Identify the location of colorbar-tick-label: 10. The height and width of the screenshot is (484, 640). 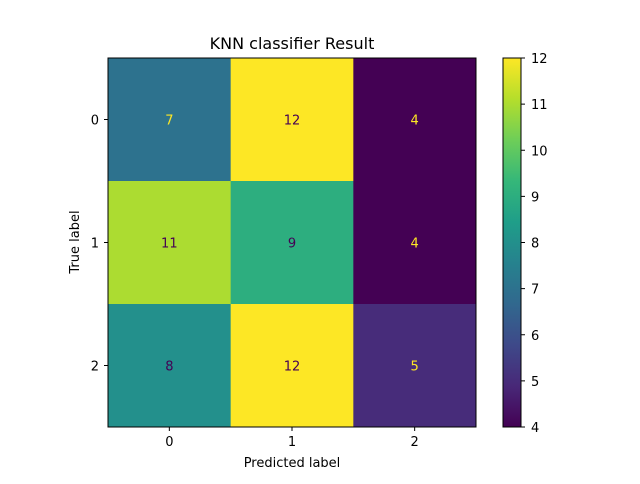
(539, 151).